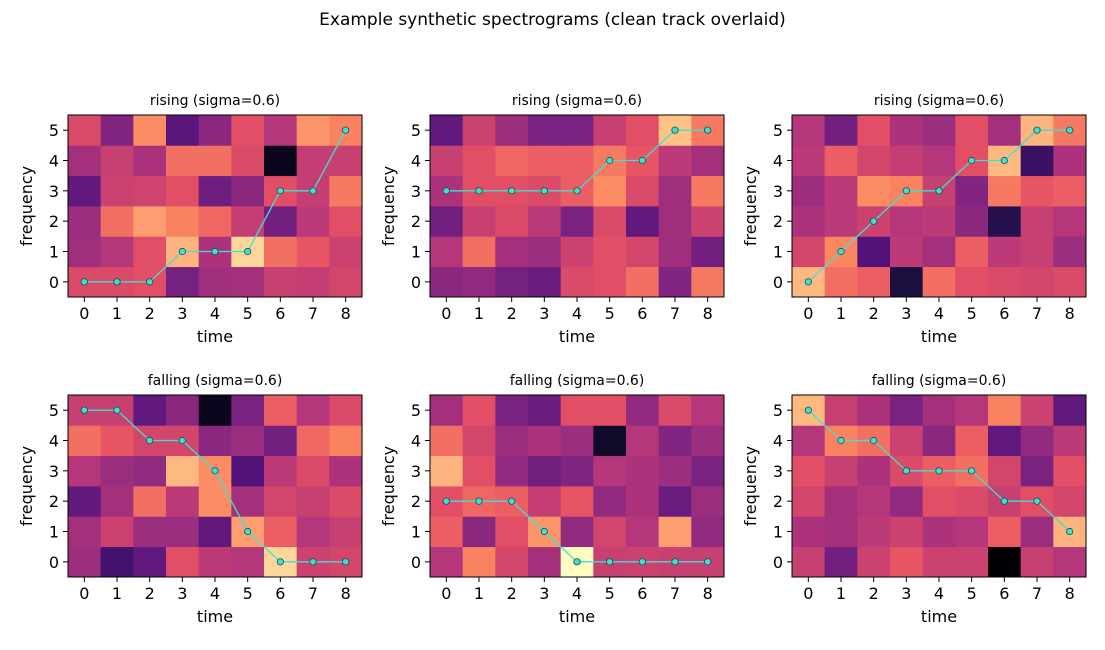 Image resolution: width=1105 pixels, height=650 pixels. Describe the element at coordinates (577, 381) in the screenshot. I see `subplot-title: falling (sigma=0.6)` at that location.